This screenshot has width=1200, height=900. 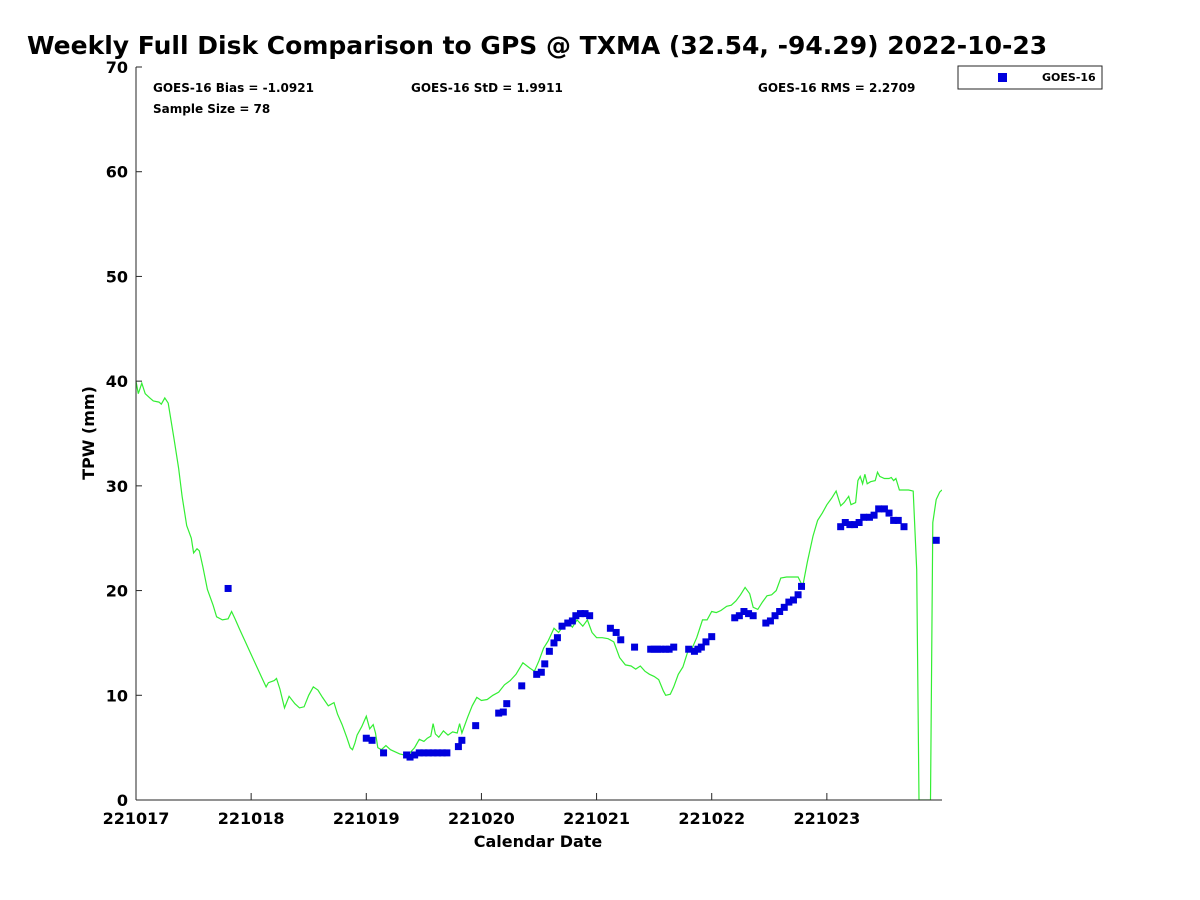 I want to click on y-tick-label: 50, so click(x=117, y=276).